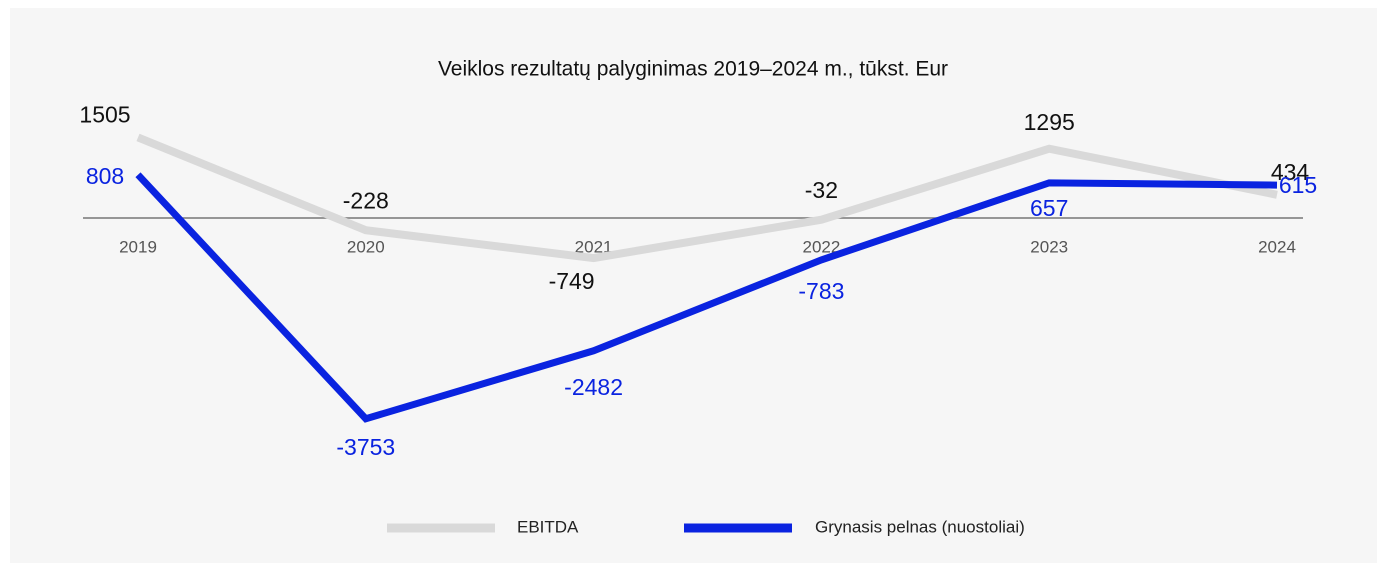 The width and height of the screenshot is (1387, 576). Describe the element at coordinates (138, 246) in the screenshot. I see `x-tick-label: 2019` at that location.